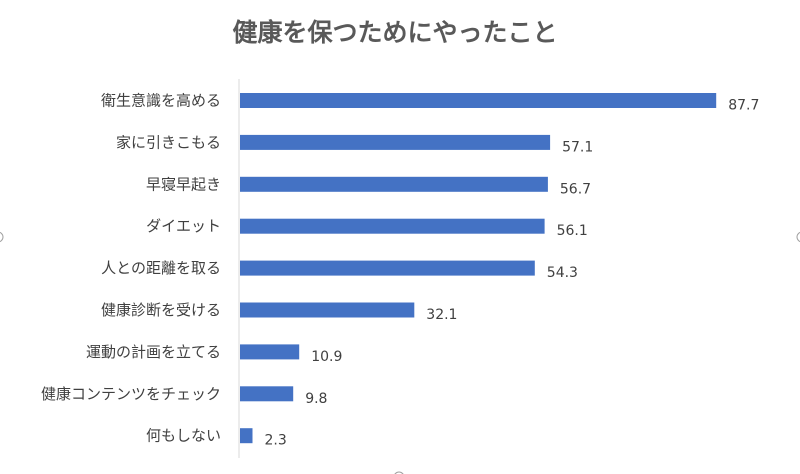  What do you see at coordinates (2, 237) in the screenshot?
I see `left-resize-handle` at bounding box center [2, 237].